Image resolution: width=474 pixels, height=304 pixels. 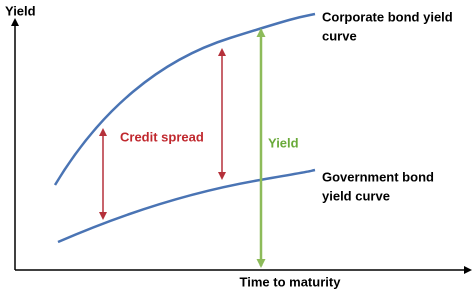 What do you see at coordinates (378, 176) in the screenshot?
I see `curve-label: Government bond` at bounding box center [378, 176].